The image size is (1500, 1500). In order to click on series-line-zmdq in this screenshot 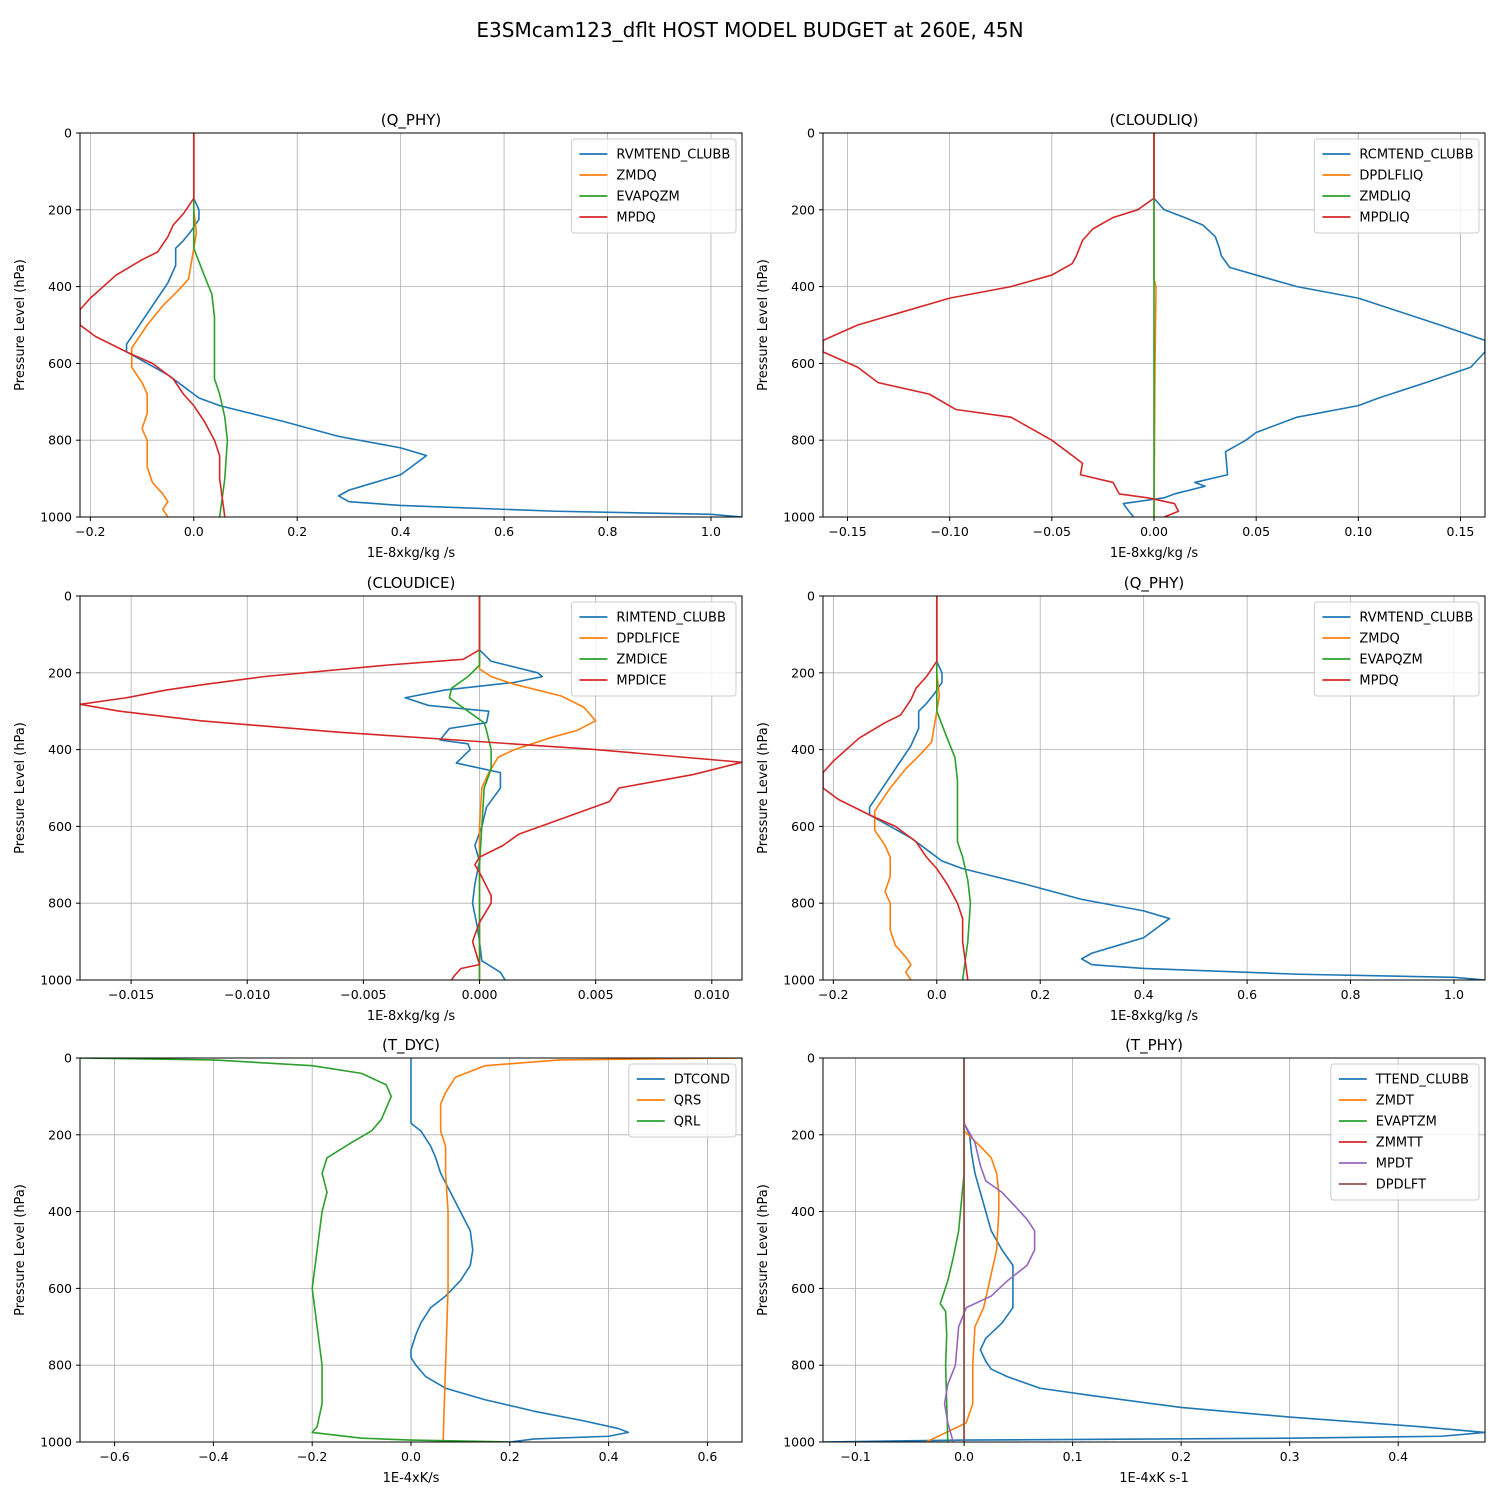, I will do `click(907, 788)`.